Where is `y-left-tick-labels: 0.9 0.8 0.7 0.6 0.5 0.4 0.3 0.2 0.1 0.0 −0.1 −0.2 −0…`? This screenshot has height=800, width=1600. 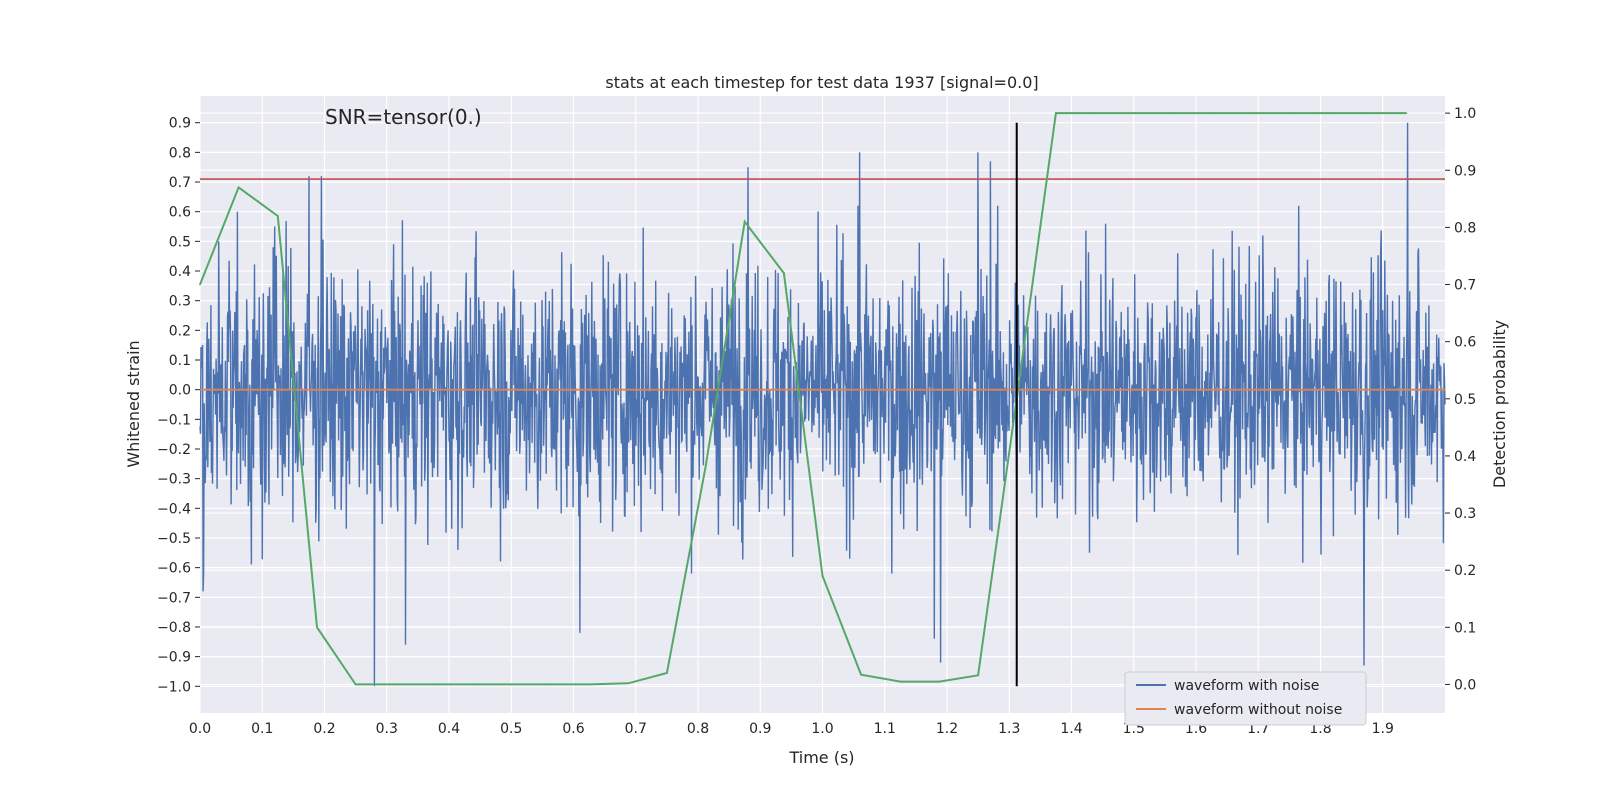 y-left-tick-labels: 0.9 0.8 0.7 0.6 0.5 0.4 0.3 0.2 0.1 0.0 −0.1 −0.2 −0… is located at coordinates (178, 405).